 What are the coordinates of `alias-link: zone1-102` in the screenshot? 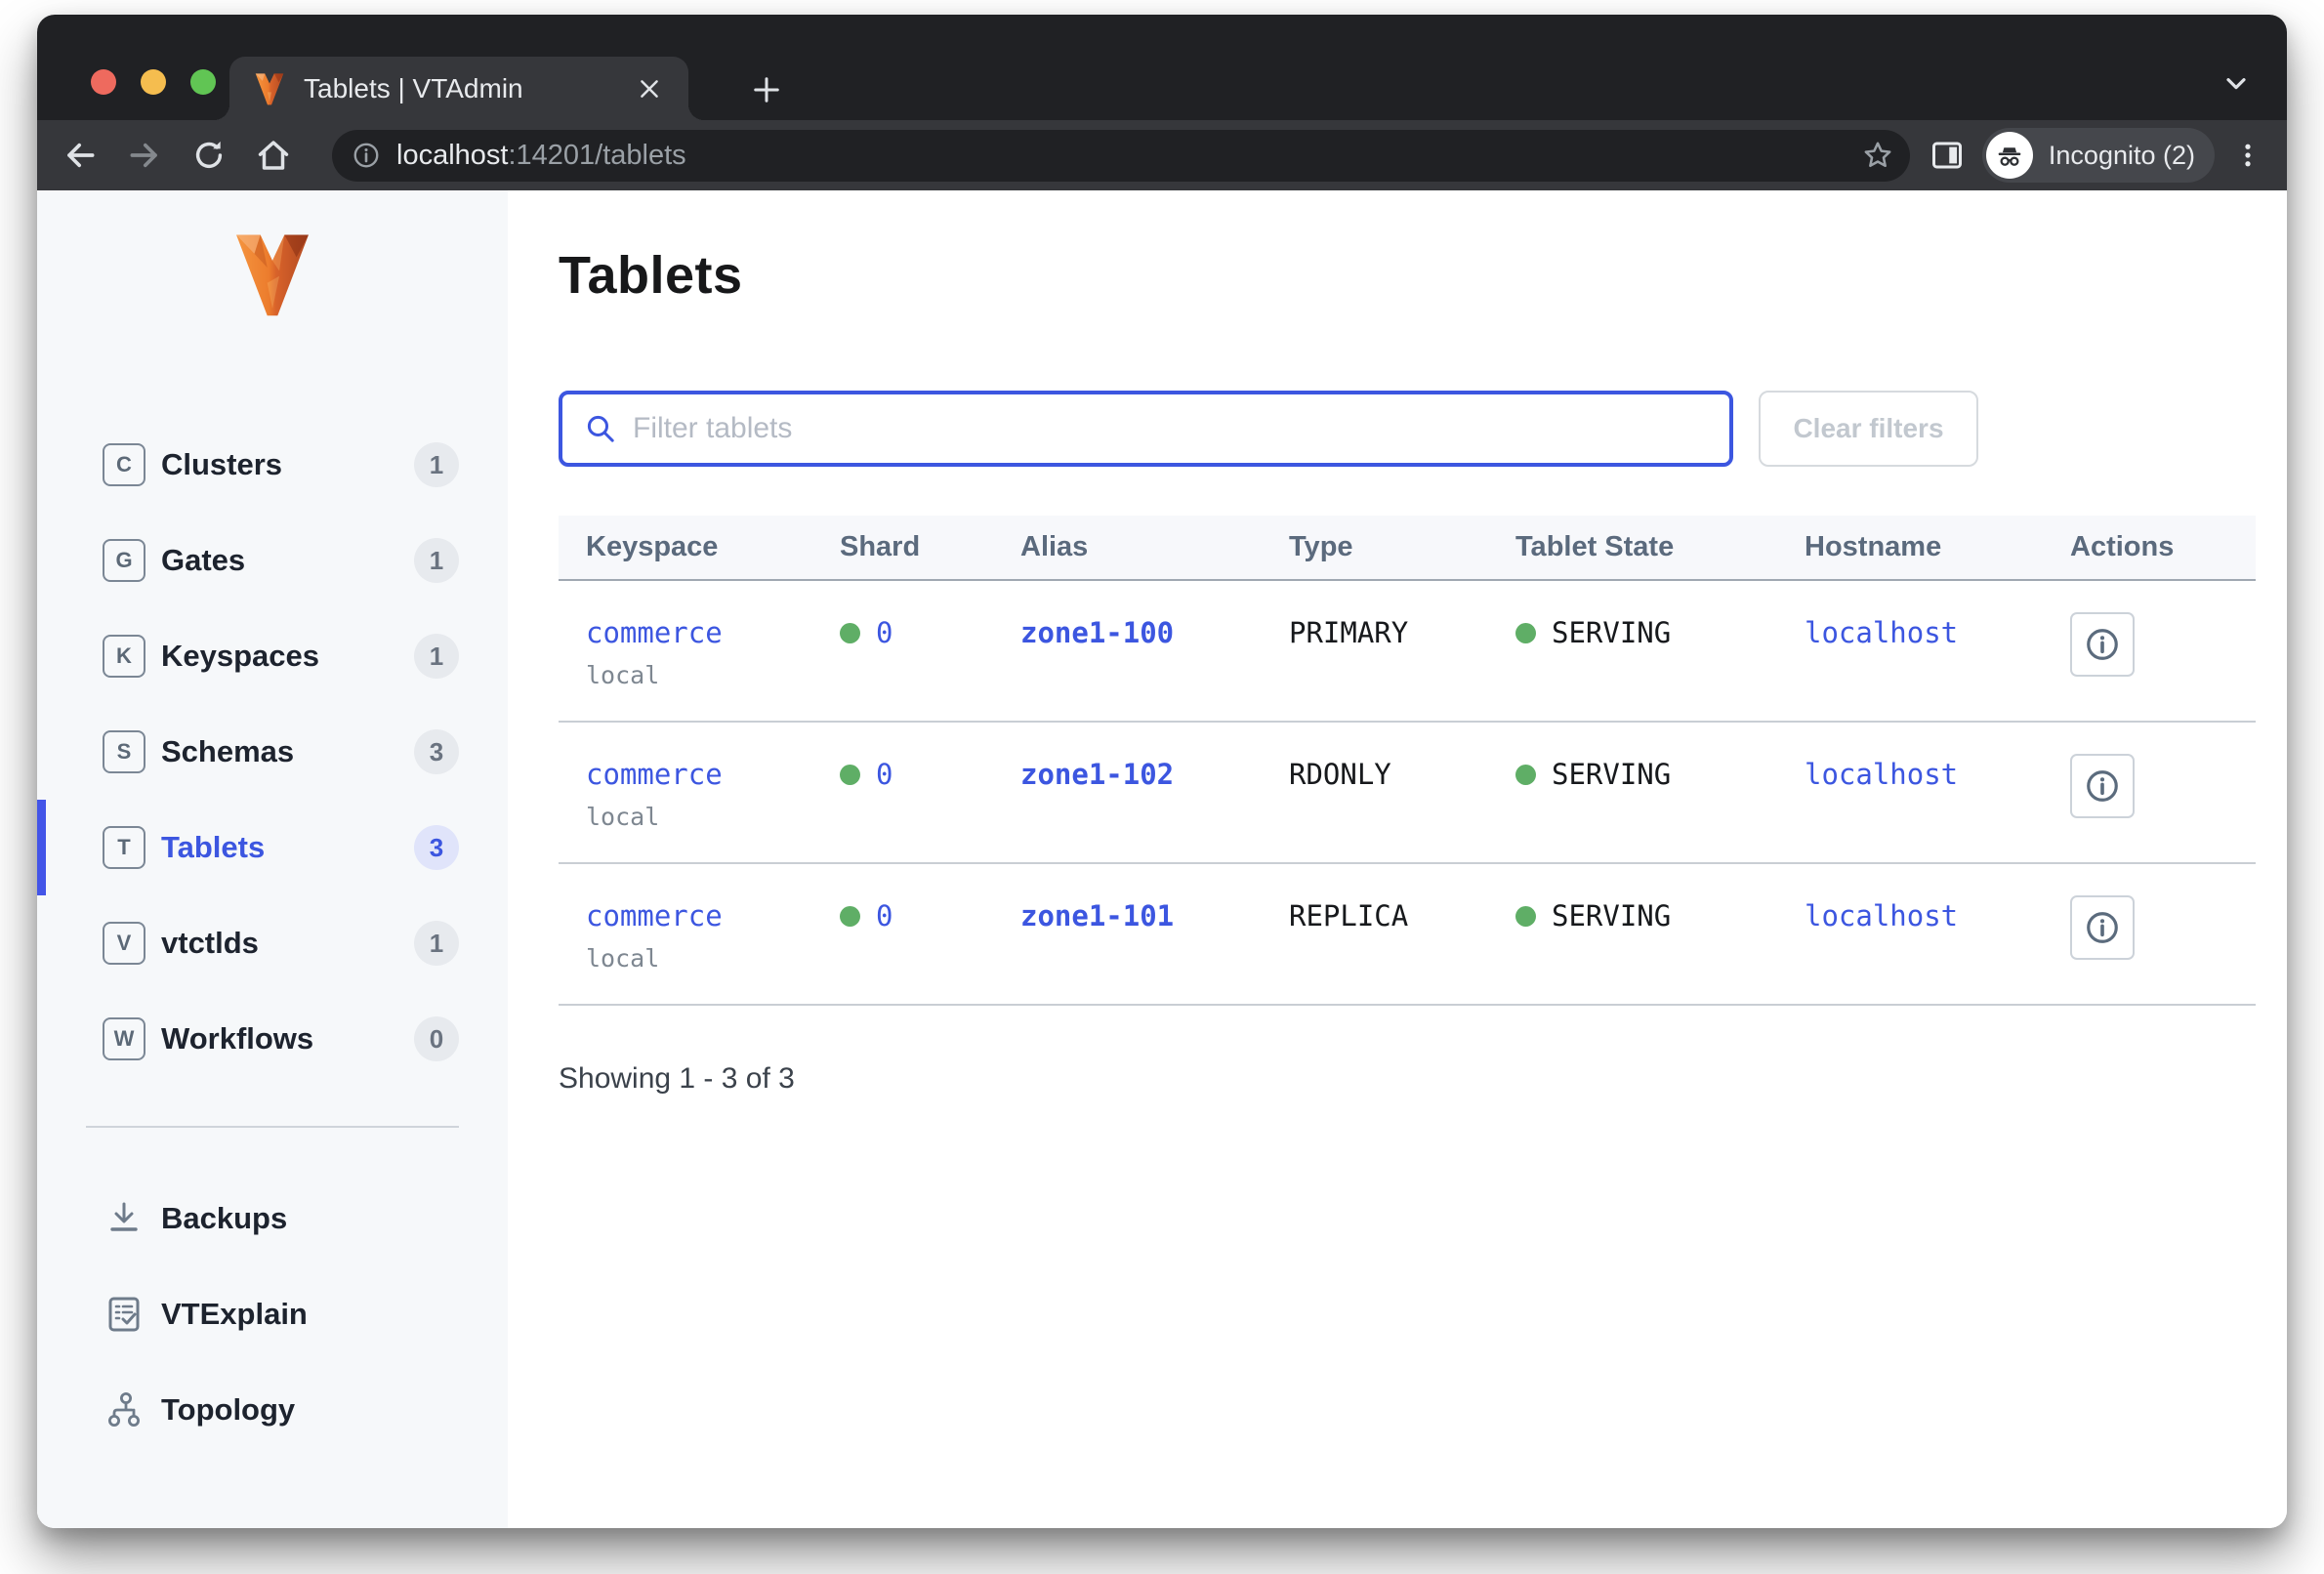 It's located at (1097, 774).